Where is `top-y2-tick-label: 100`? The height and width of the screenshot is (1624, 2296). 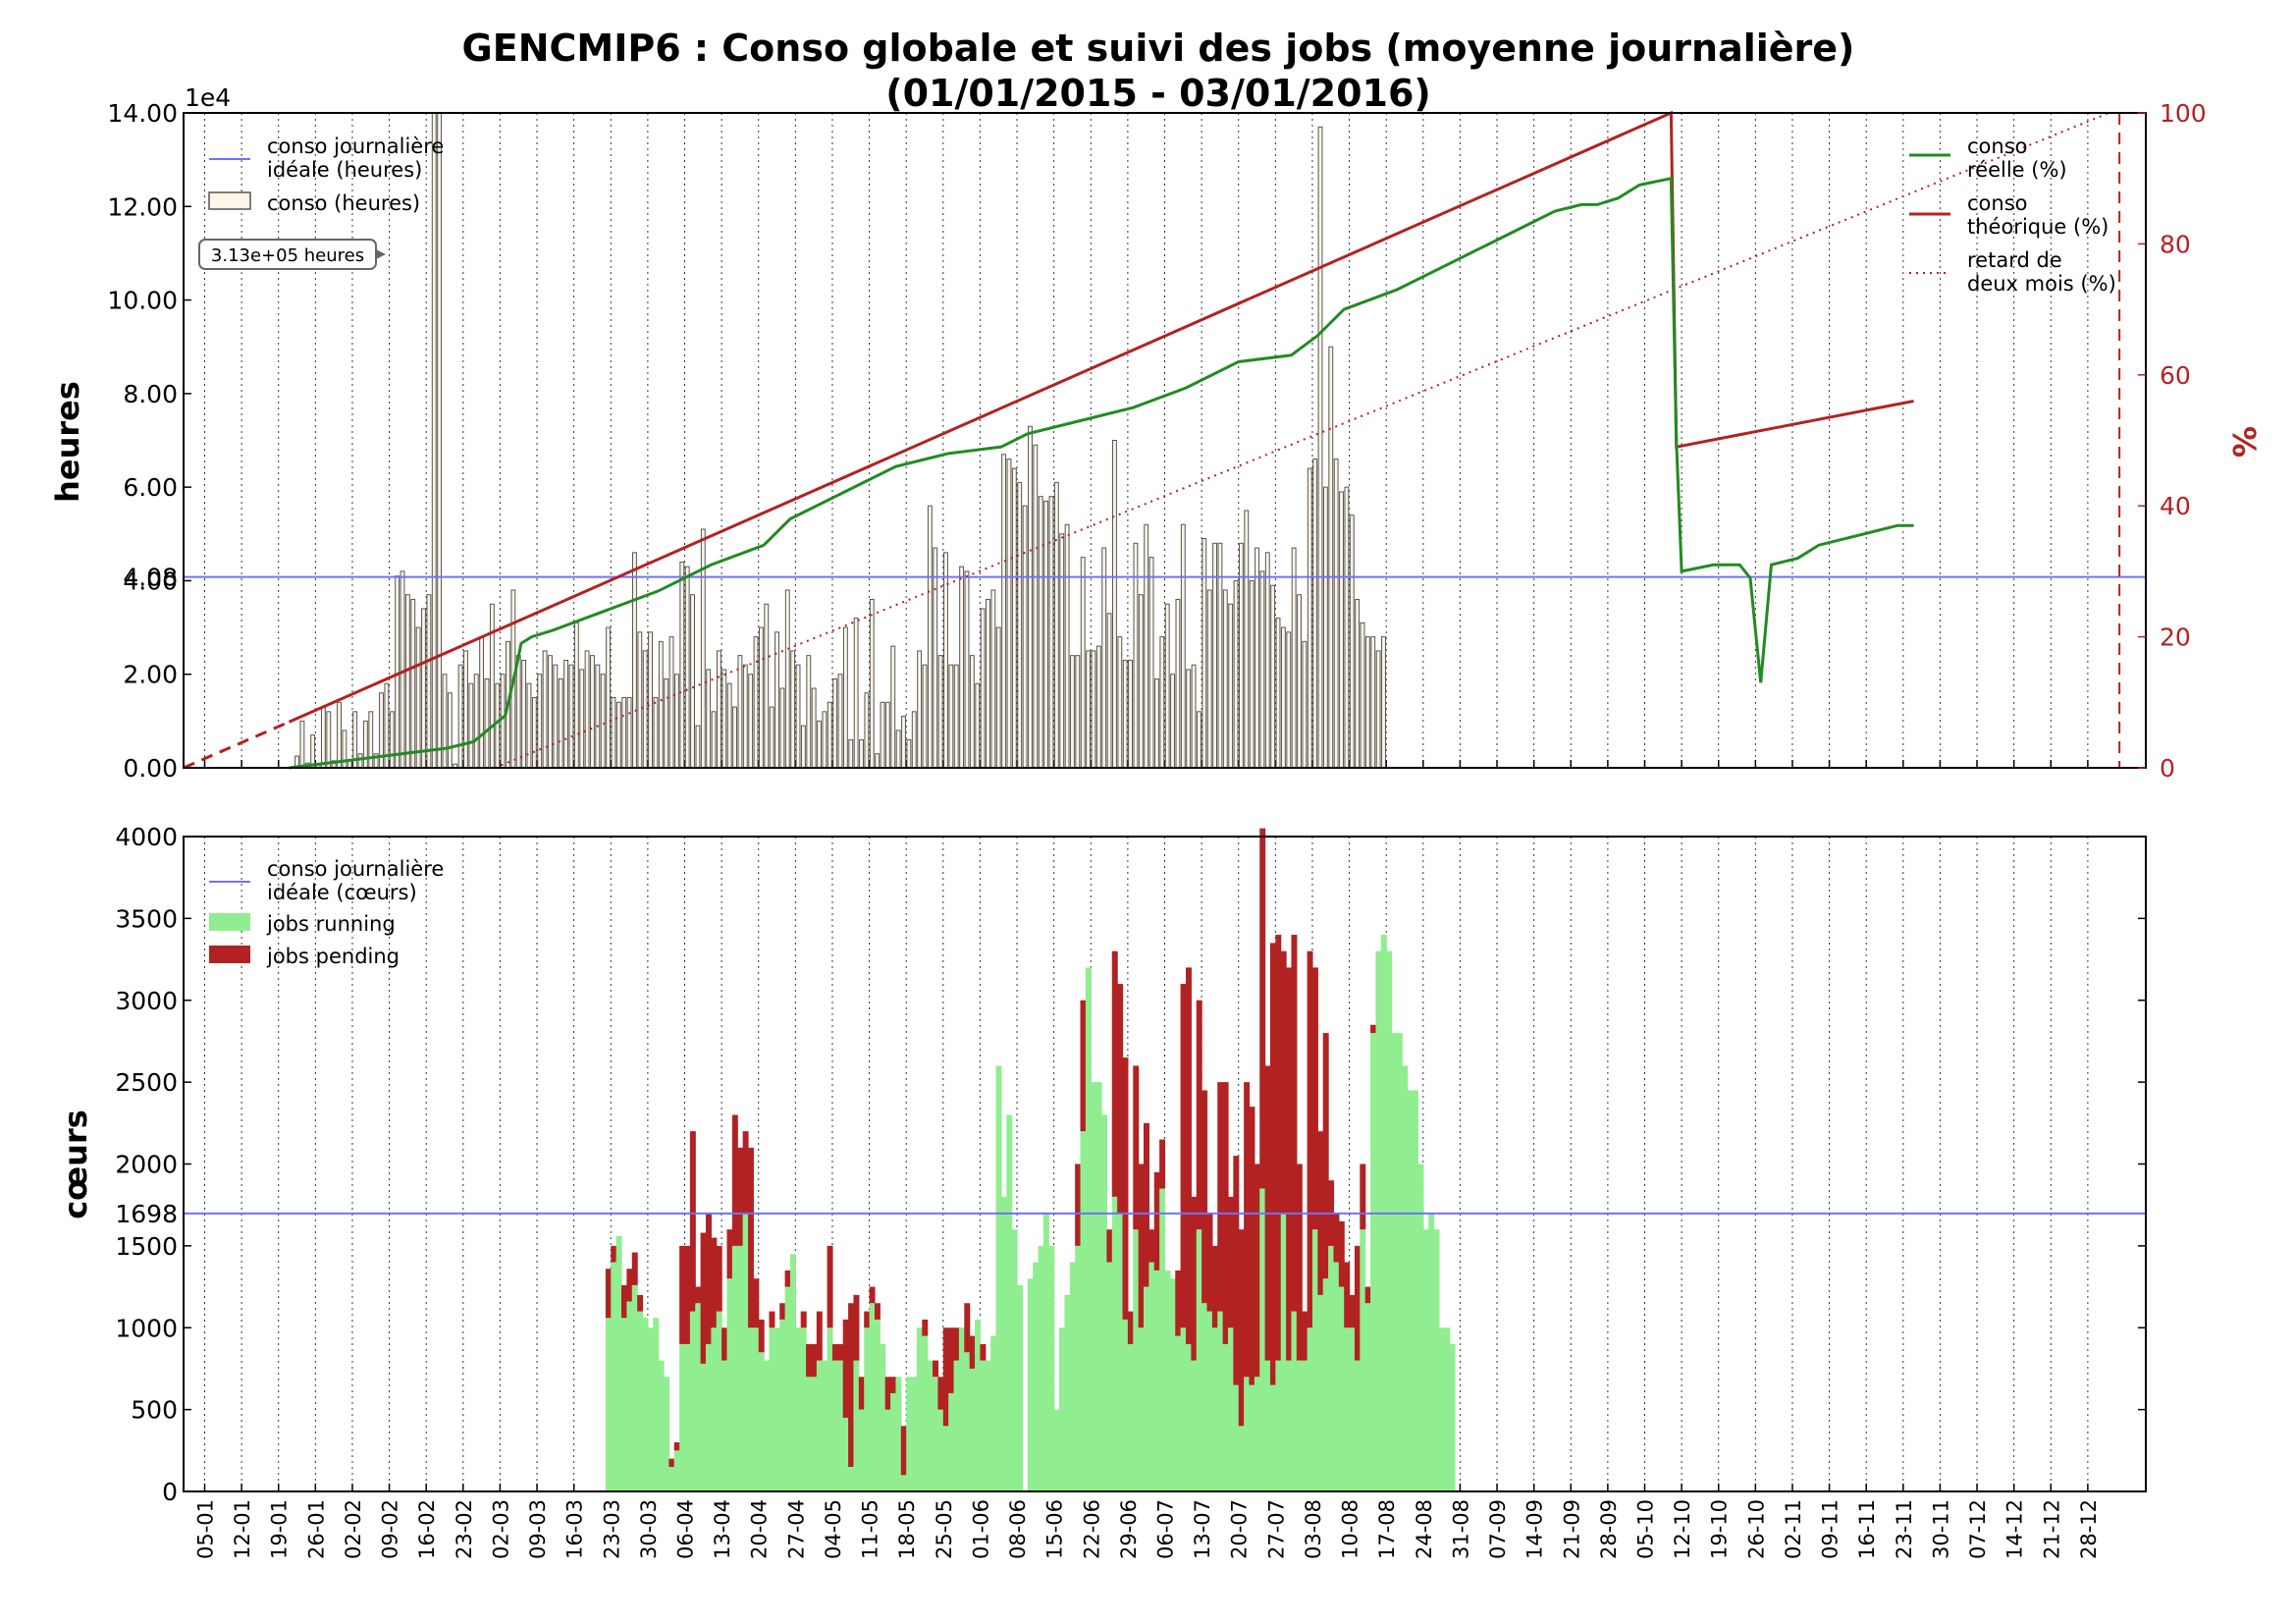
top-y2-tick-label: 100 is located at coordinates (2183, 113).